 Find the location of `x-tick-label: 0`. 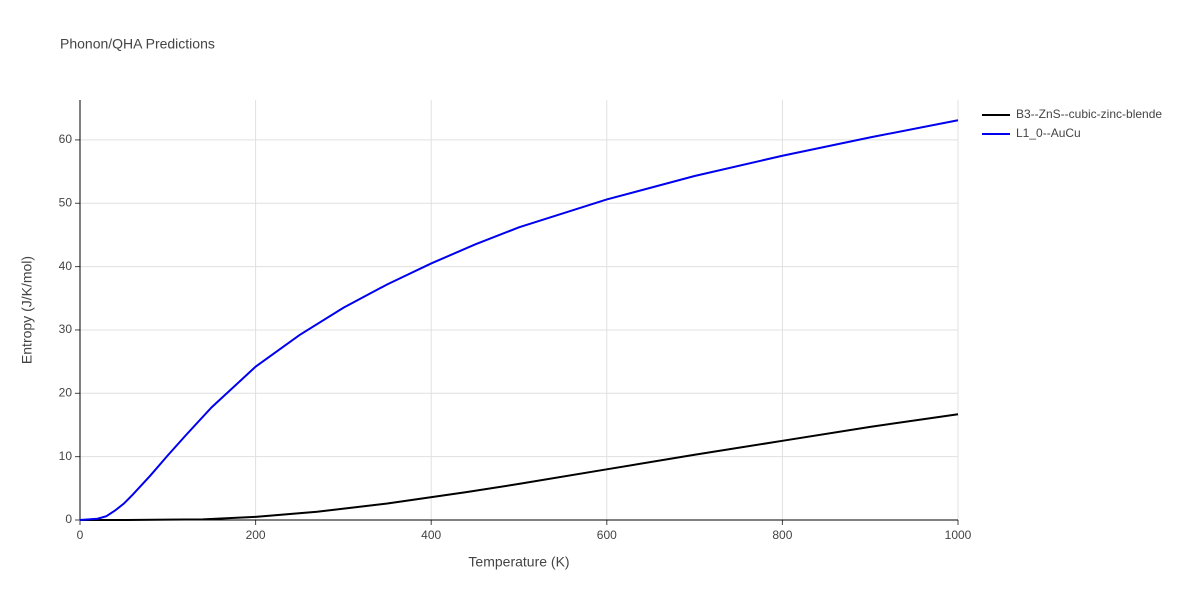

x-tick-label: 0 is located at coordinates (80, 535).